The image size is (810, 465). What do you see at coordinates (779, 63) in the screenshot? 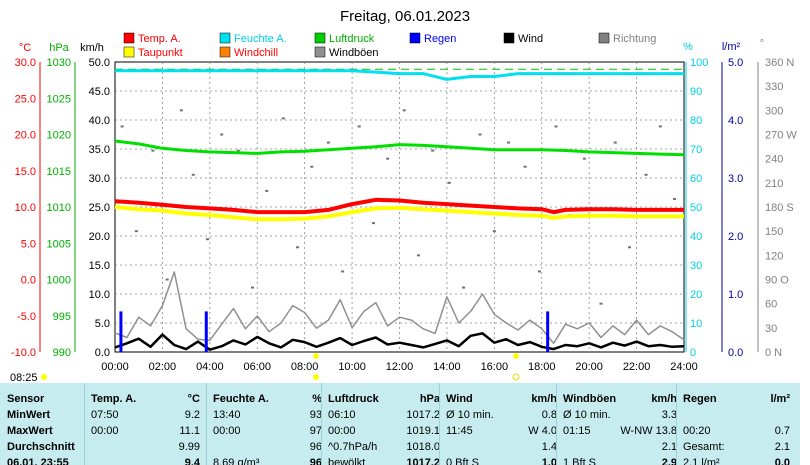
I see `tick-label-direction: 360 N` at bounding box center [779, 63].